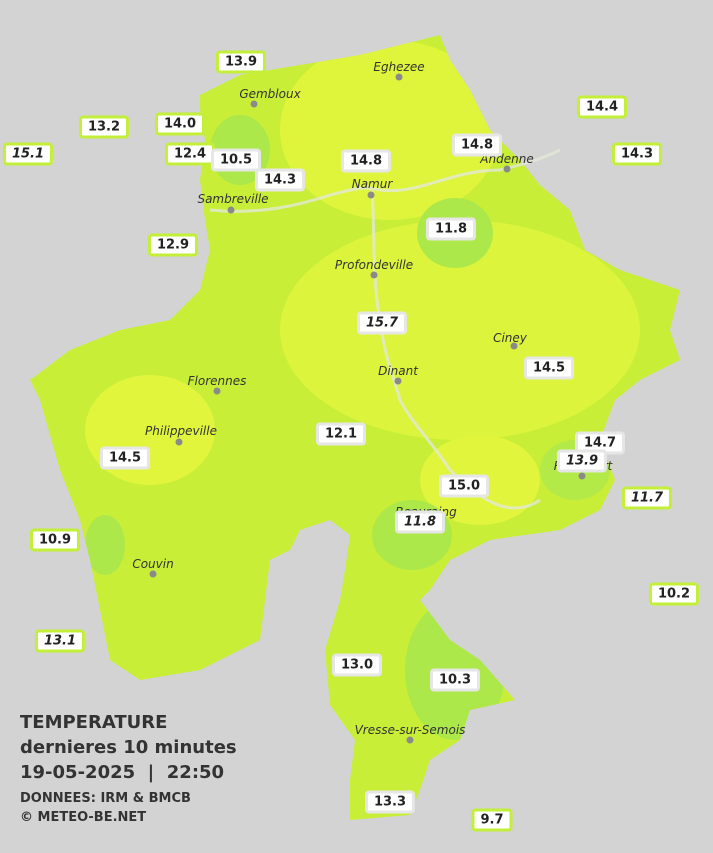 The image size is (713, 853). What do you see at coordinates (236, 160) in the screenshot?
I see `station-value: 10.5` at bounding box center [236, 160].